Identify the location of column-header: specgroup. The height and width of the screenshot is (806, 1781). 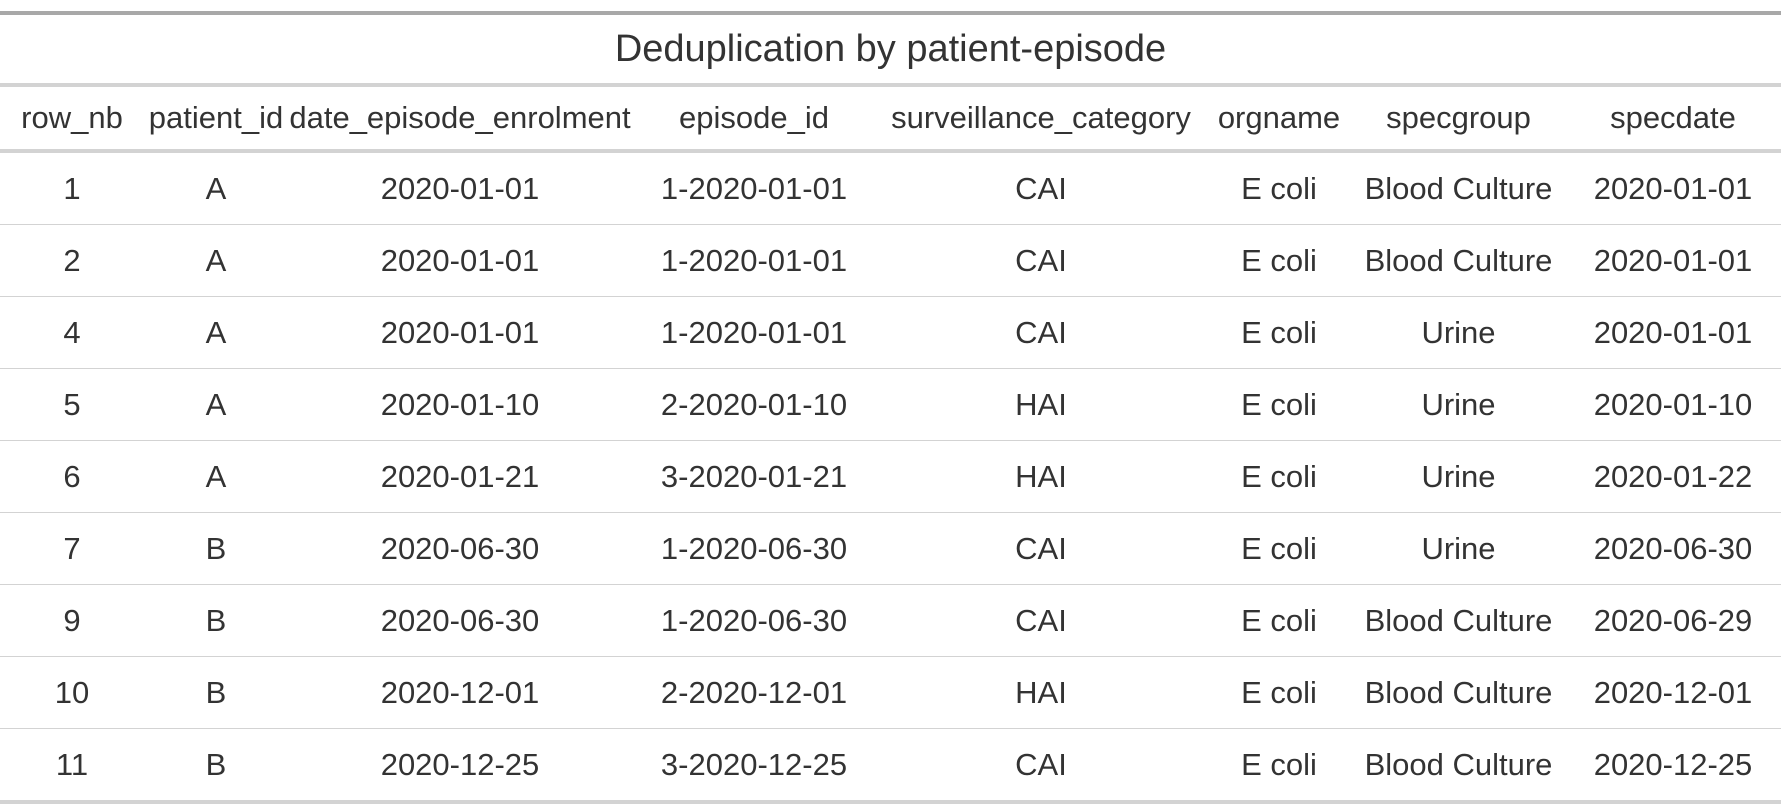
(1458, 119).